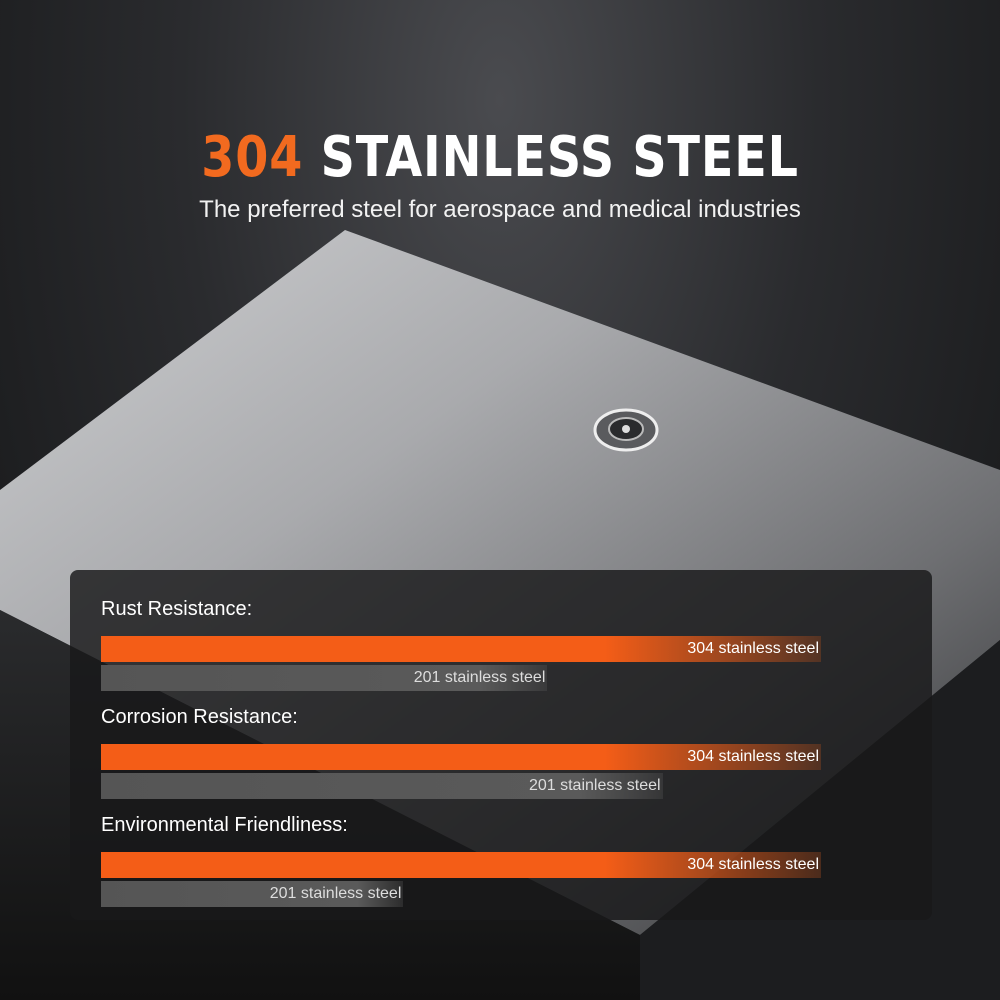 The width and height of the screenshot is (1000, 1000). I want to click on page-title: 304 STAINLESS STEEL, so click(500, 157).